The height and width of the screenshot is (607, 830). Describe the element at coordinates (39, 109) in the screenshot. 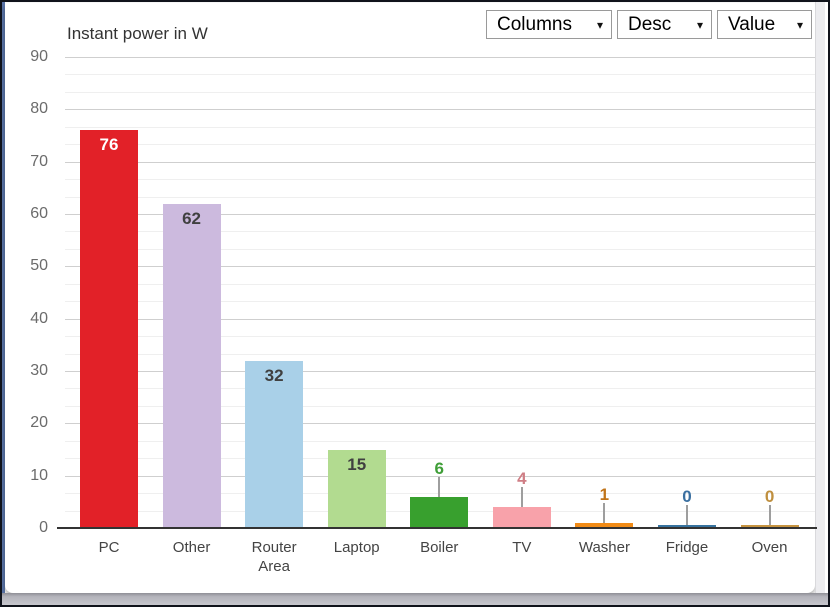

I see `y-axis-tick-label: 80` at that location.